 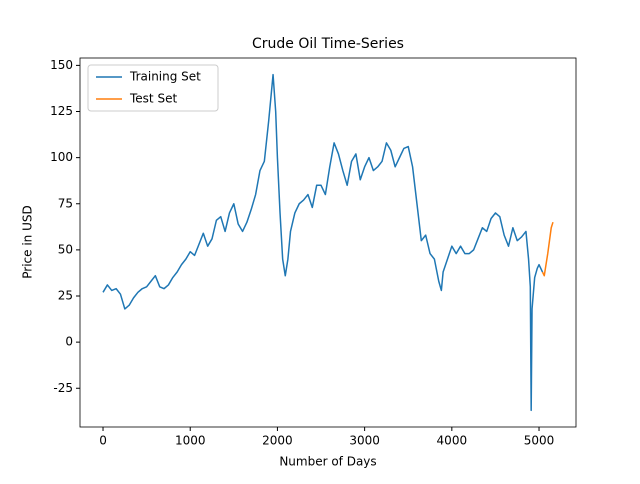 What do you see at coordinates (69, 342) in the screenshot?
I see `y-tick-label: 0` at bounding box center [69, 342].